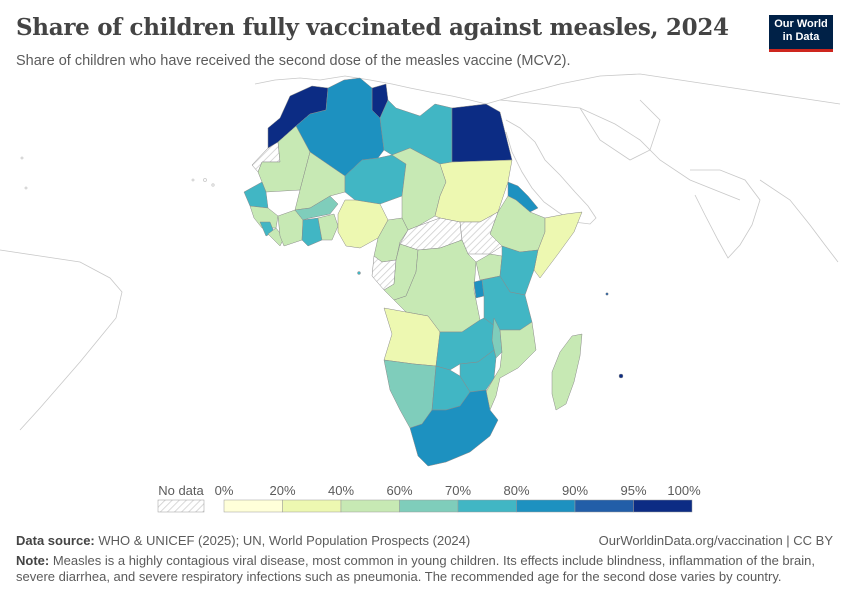 The width and height of the screenshot is (850, 600). I want to click on country-senegal, so click(256, 195).